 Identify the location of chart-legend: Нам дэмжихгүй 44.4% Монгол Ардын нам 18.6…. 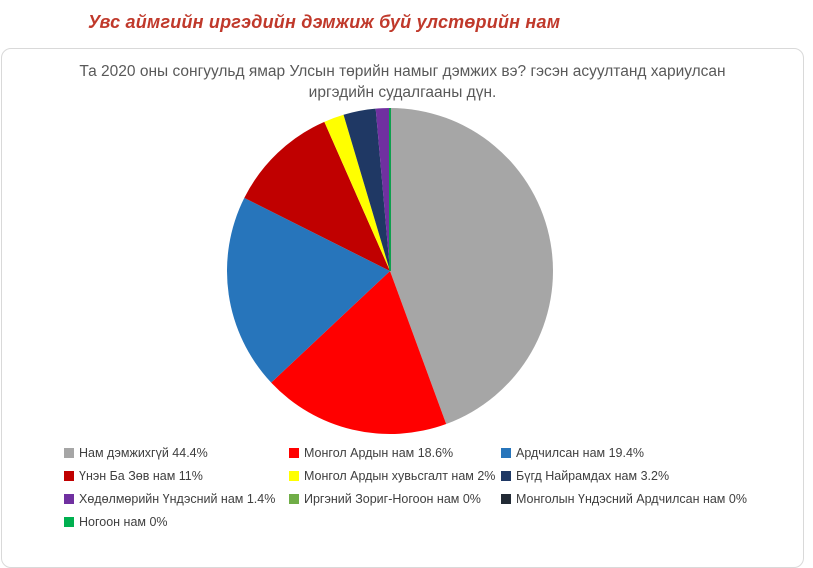
(428, 487).